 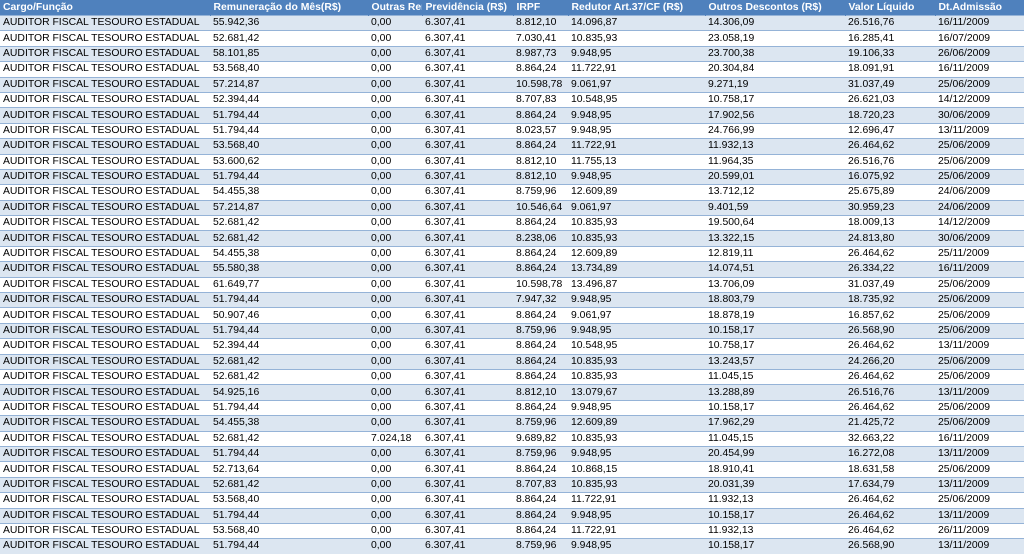 I want to click on table-cell: 9.401,59, so click(x=775, y=207).